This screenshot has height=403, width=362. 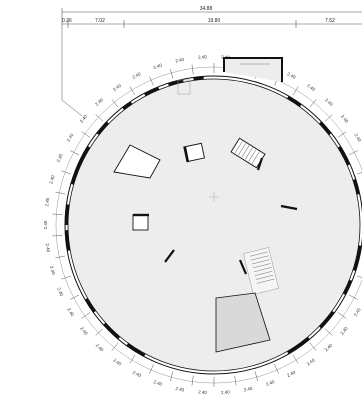 I want to click on small-square-object-top, so click(x=194, y=152).